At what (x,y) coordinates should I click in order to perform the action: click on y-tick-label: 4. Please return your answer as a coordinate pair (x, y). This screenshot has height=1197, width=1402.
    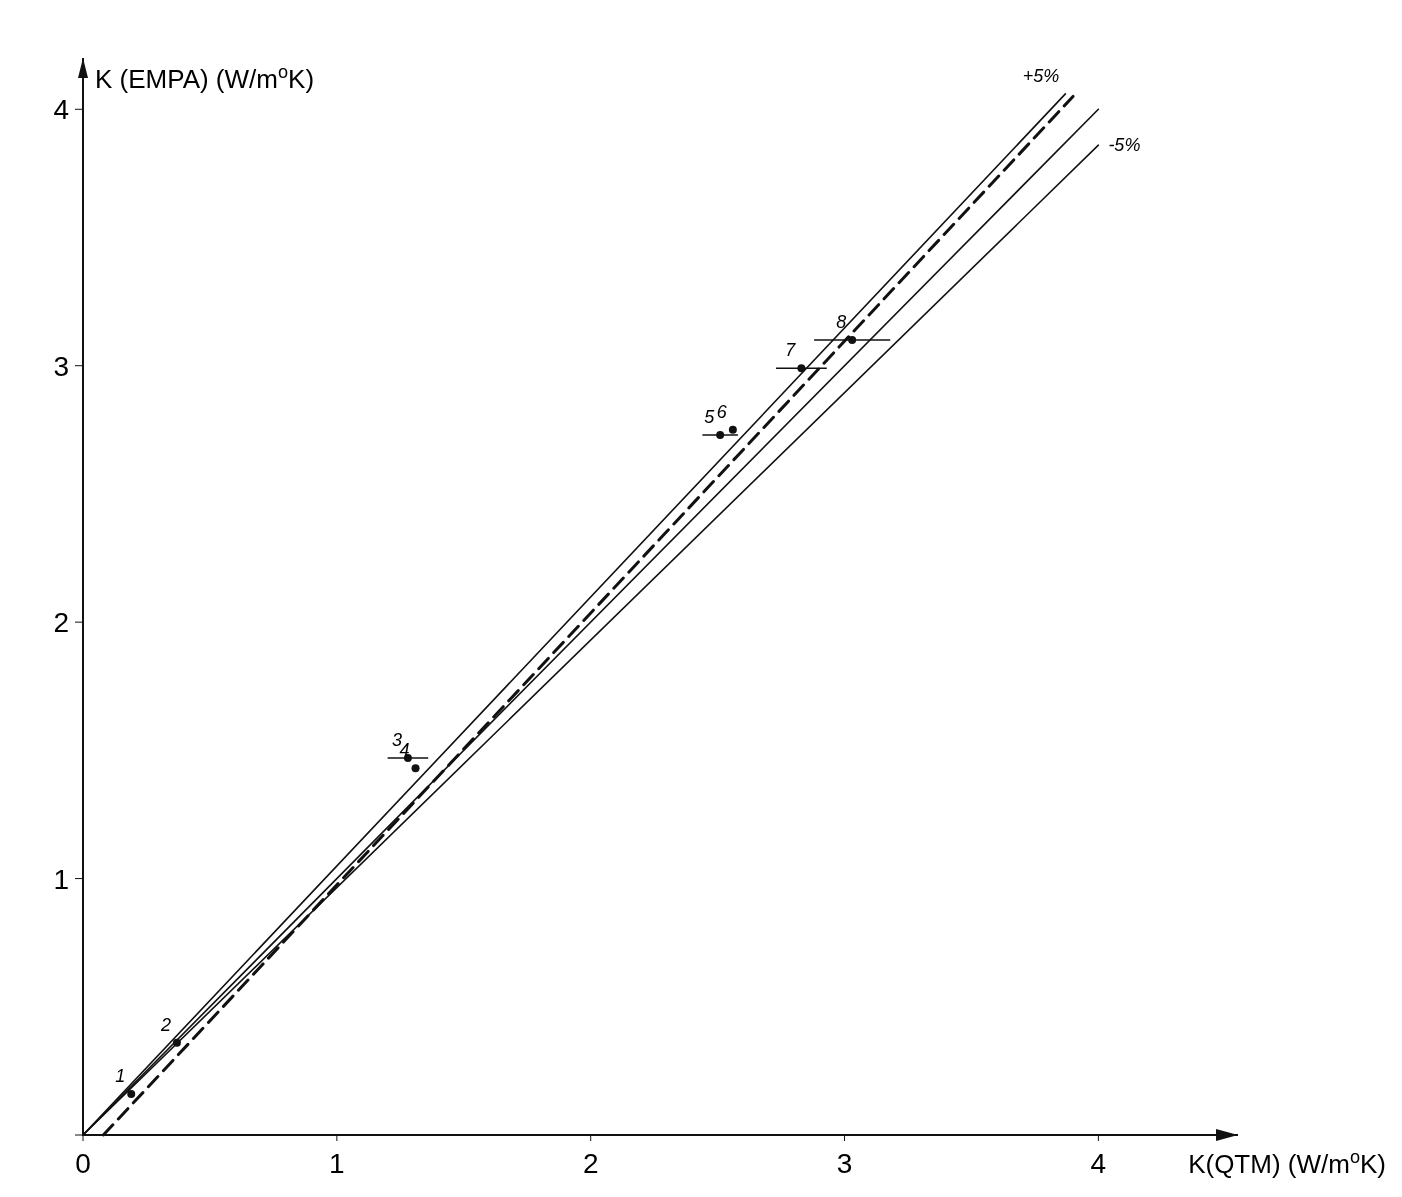
    Looking at the image, I should click on (61, 110).